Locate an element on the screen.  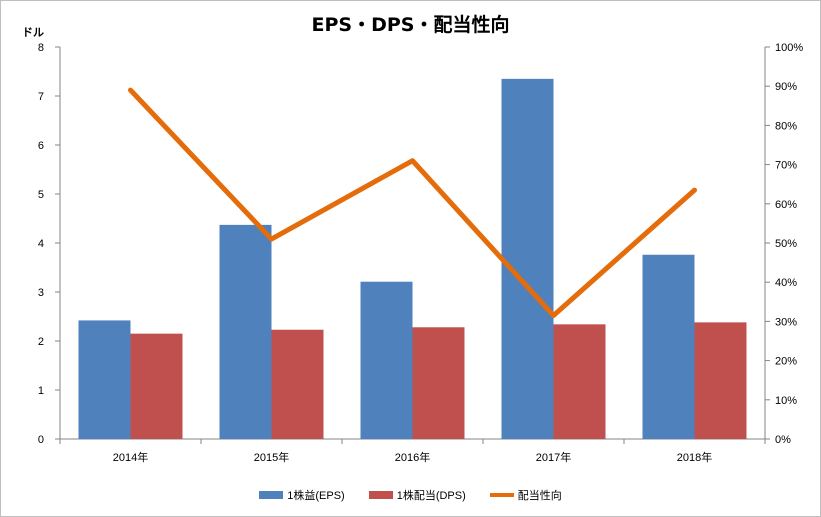
legend-item-eps: 1株益(EPS) is located at coordinates (302, 495).